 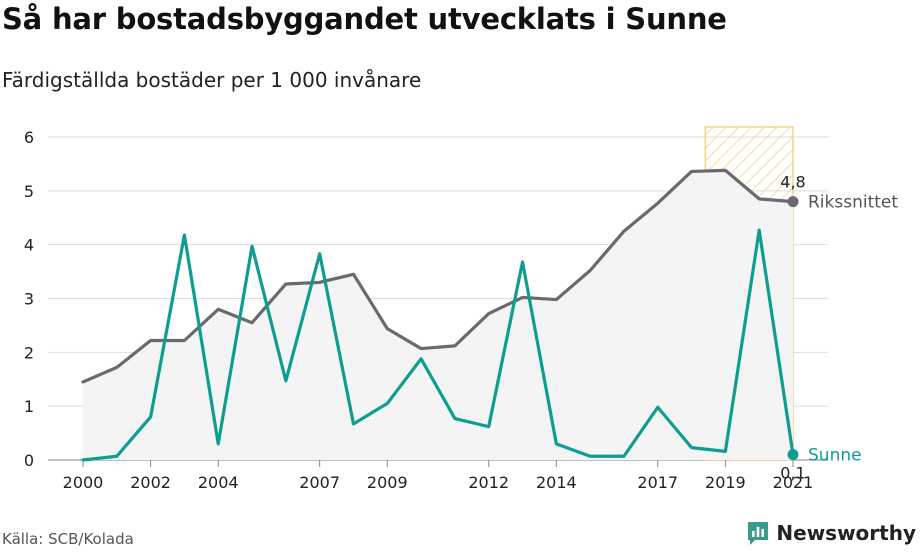 I want to click on y-tick-label: 6, so click(x=29, y=137).